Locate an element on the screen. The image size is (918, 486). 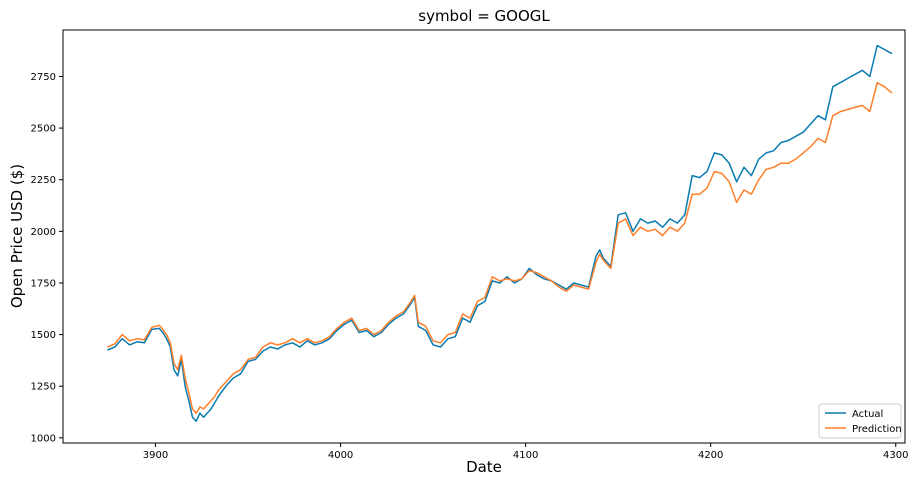
x-axis-label: Date is located at coordinates (484, 467).